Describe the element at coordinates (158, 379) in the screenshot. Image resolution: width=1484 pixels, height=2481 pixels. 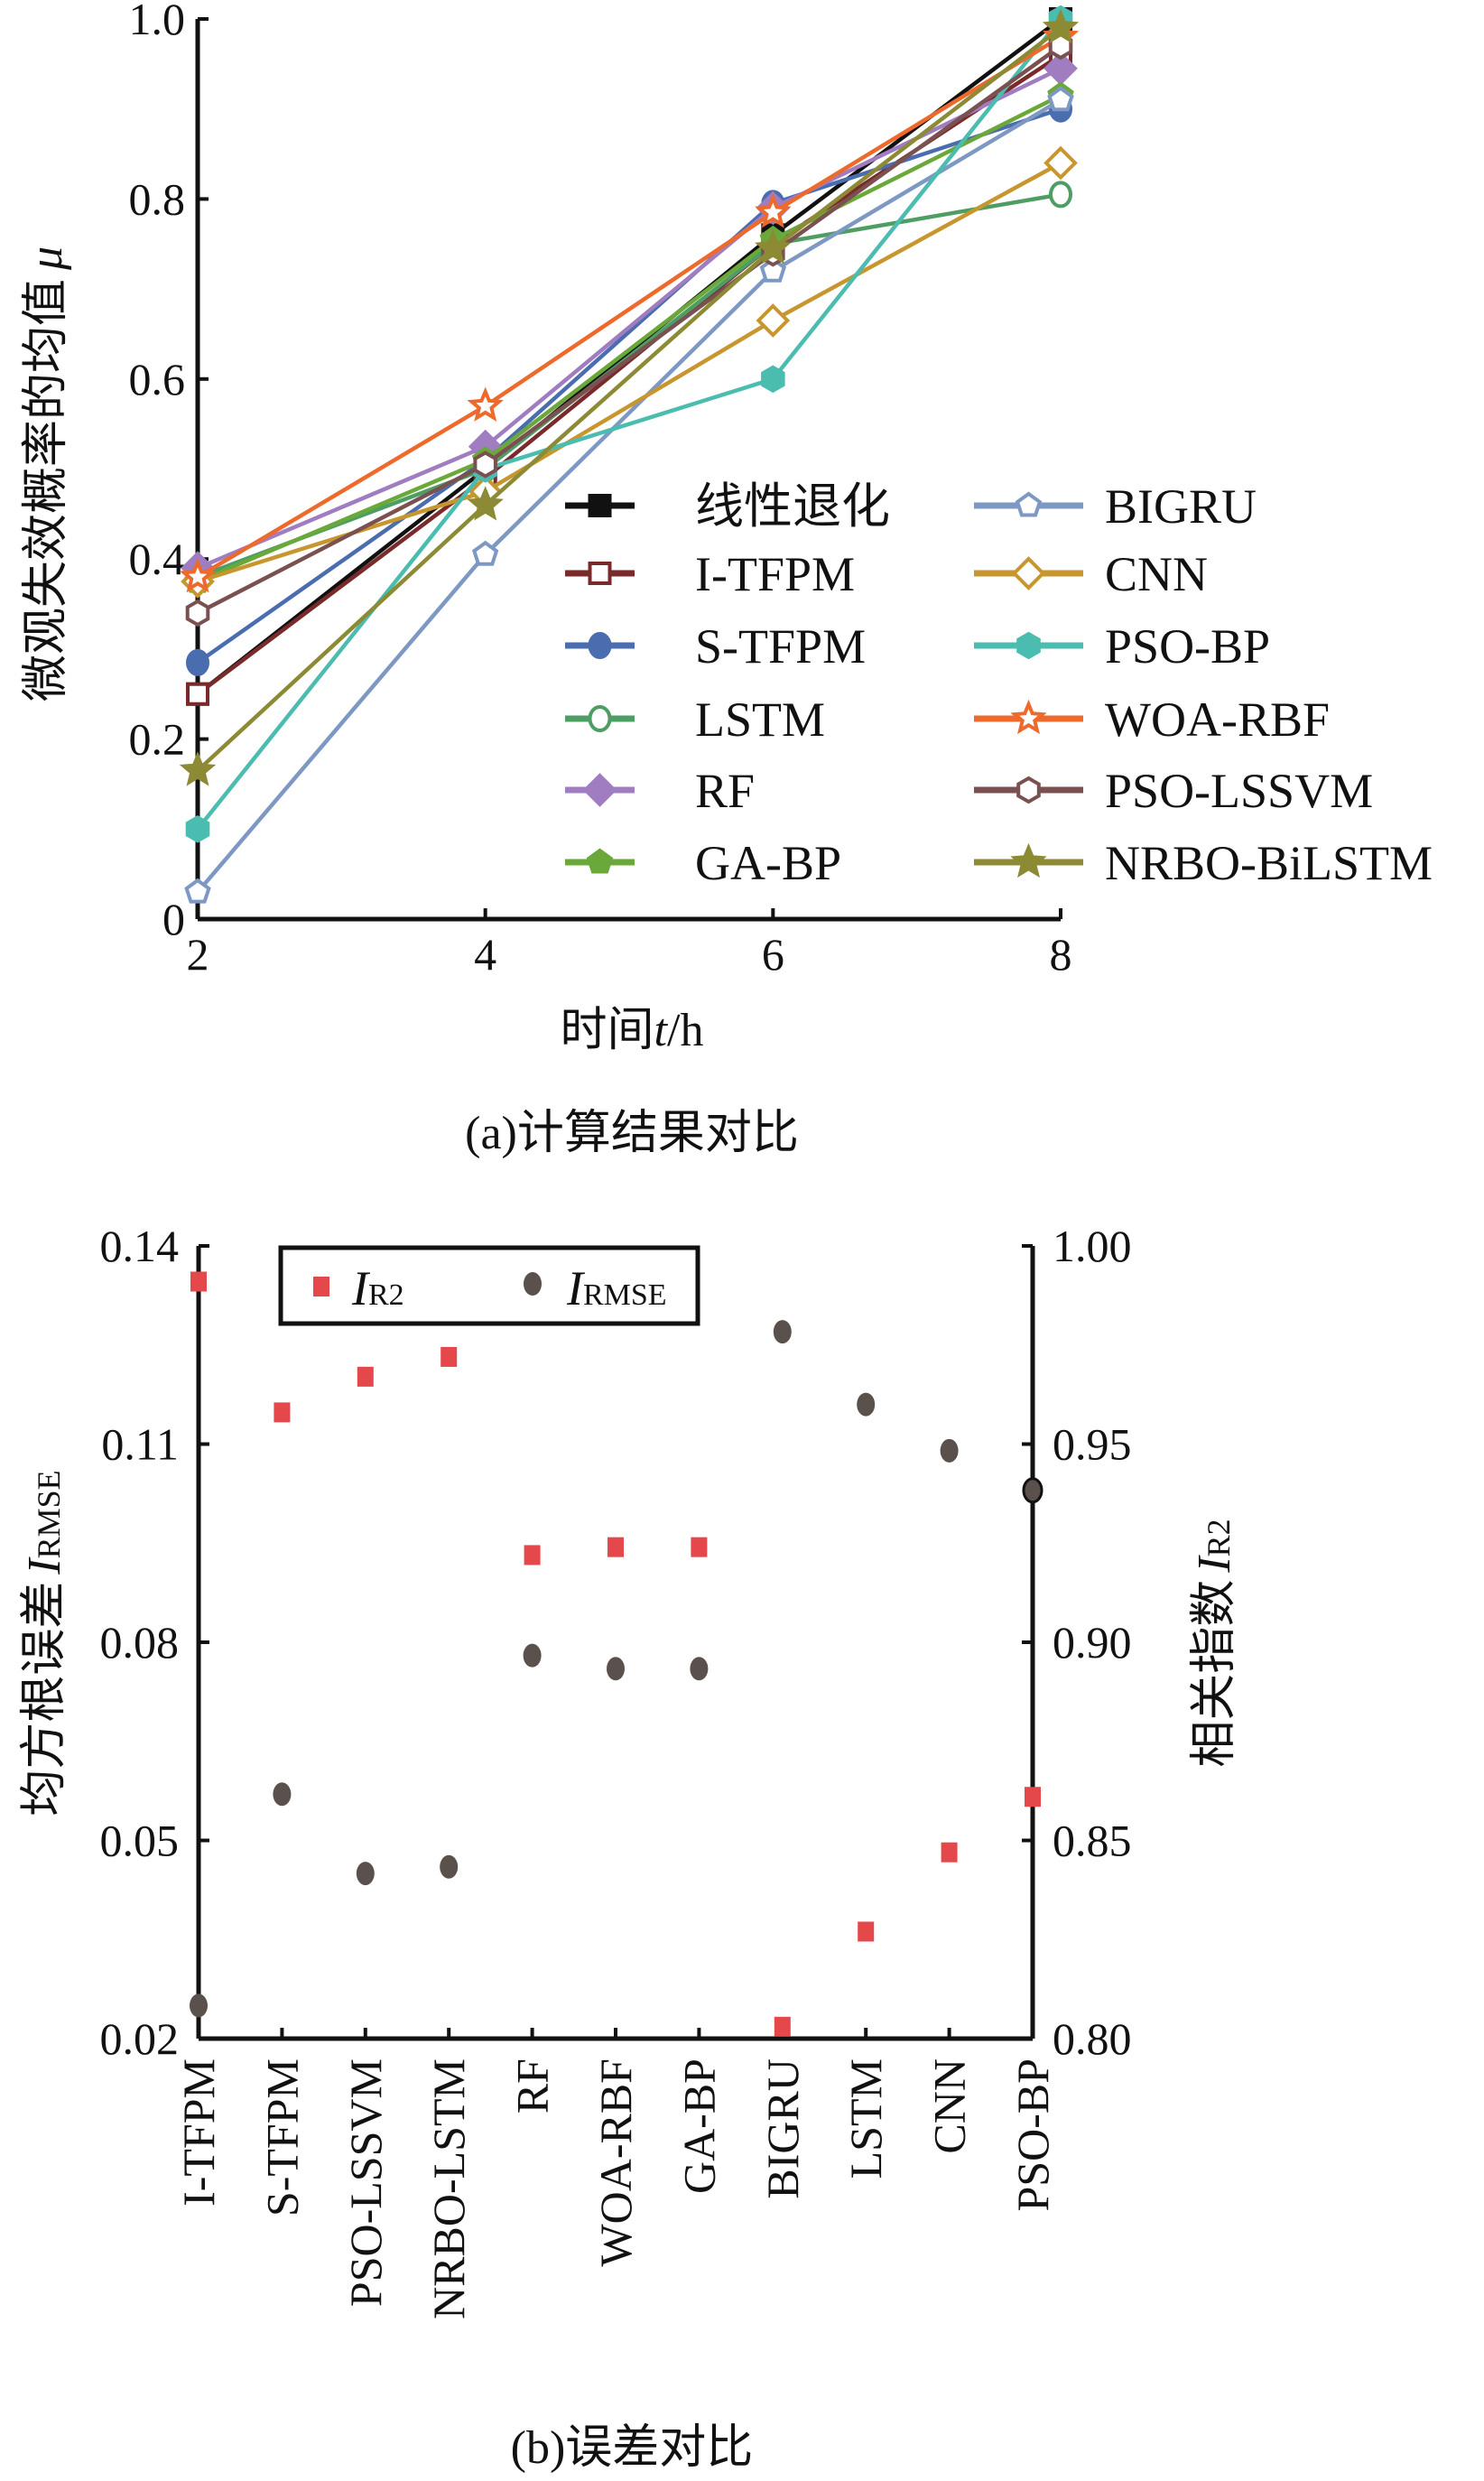
I see `y-tick-label: 0.6` at that location.